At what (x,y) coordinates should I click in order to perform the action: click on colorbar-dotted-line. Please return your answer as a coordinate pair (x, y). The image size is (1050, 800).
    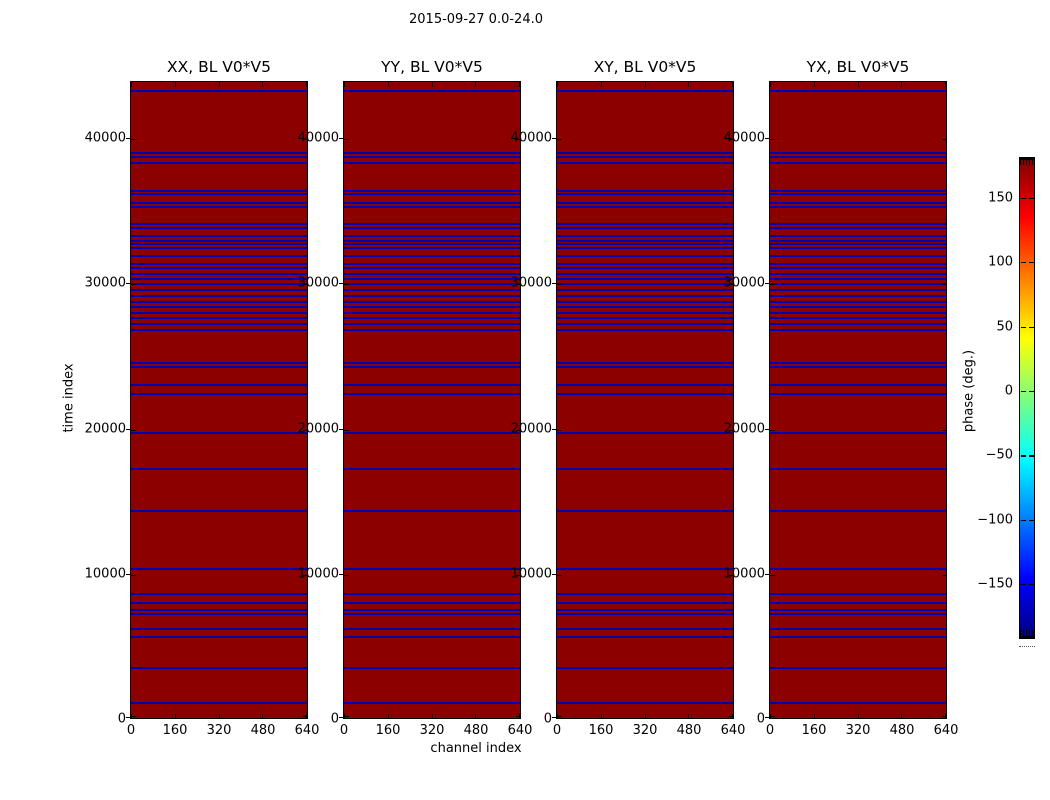
    Looking at the image, I should click on (1027, 646).